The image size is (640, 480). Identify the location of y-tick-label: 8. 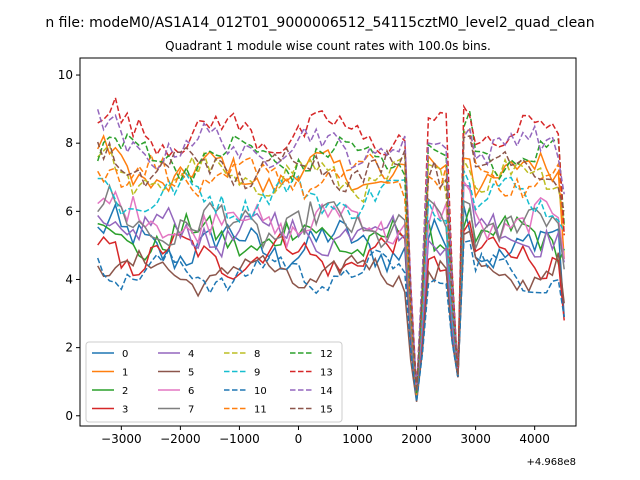
(69, 143).